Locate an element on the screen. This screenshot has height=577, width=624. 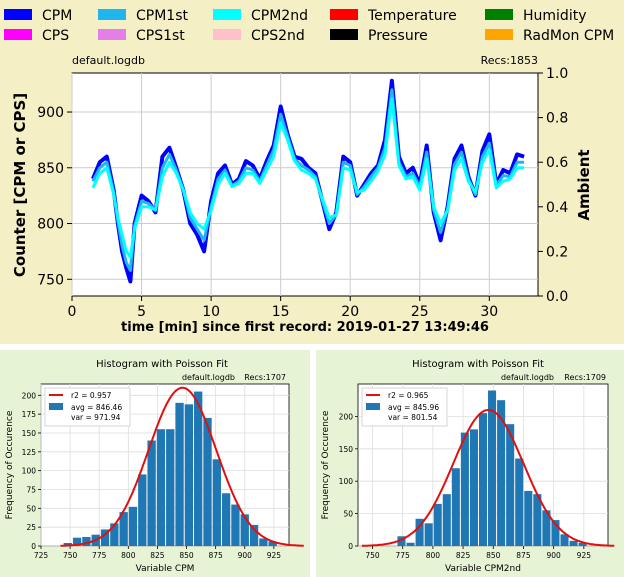
top-file-label: default.logdb is located at coordinates (108, 60).